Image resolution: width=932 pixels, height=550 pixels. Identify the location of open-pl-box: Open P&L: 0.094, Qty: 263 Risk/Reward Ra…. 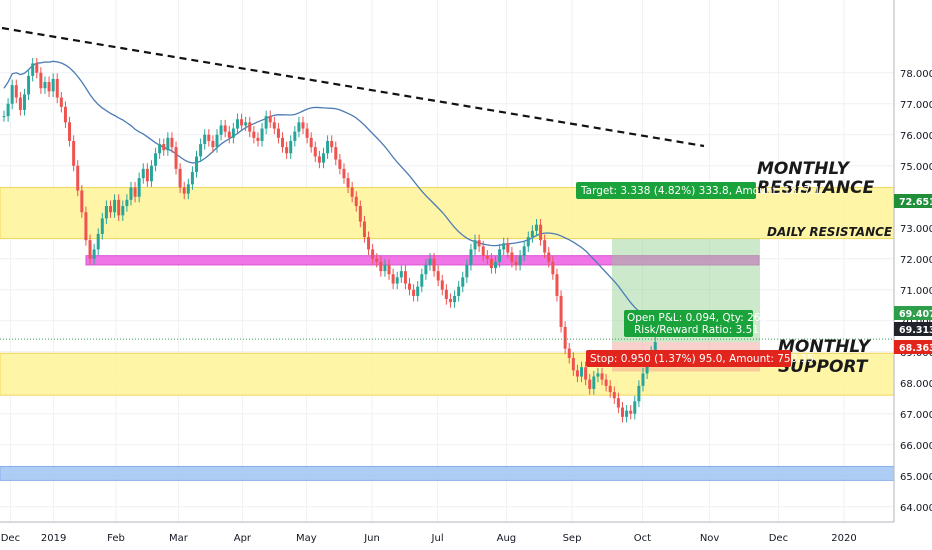
(695, 323).